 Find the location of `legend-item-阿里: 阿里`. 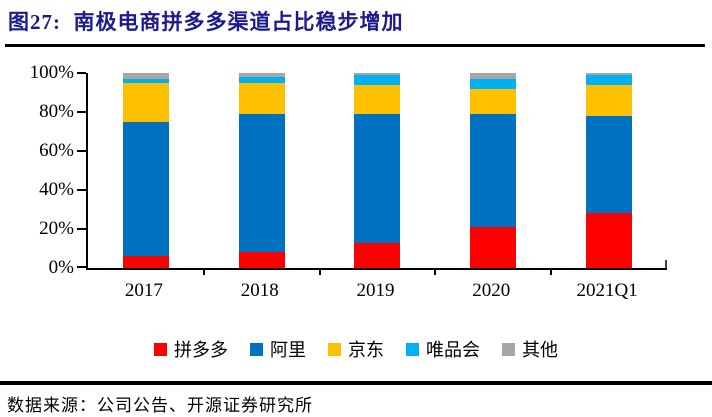

legend-item-阿里: 阿里 is located at coordinates (278, 349).